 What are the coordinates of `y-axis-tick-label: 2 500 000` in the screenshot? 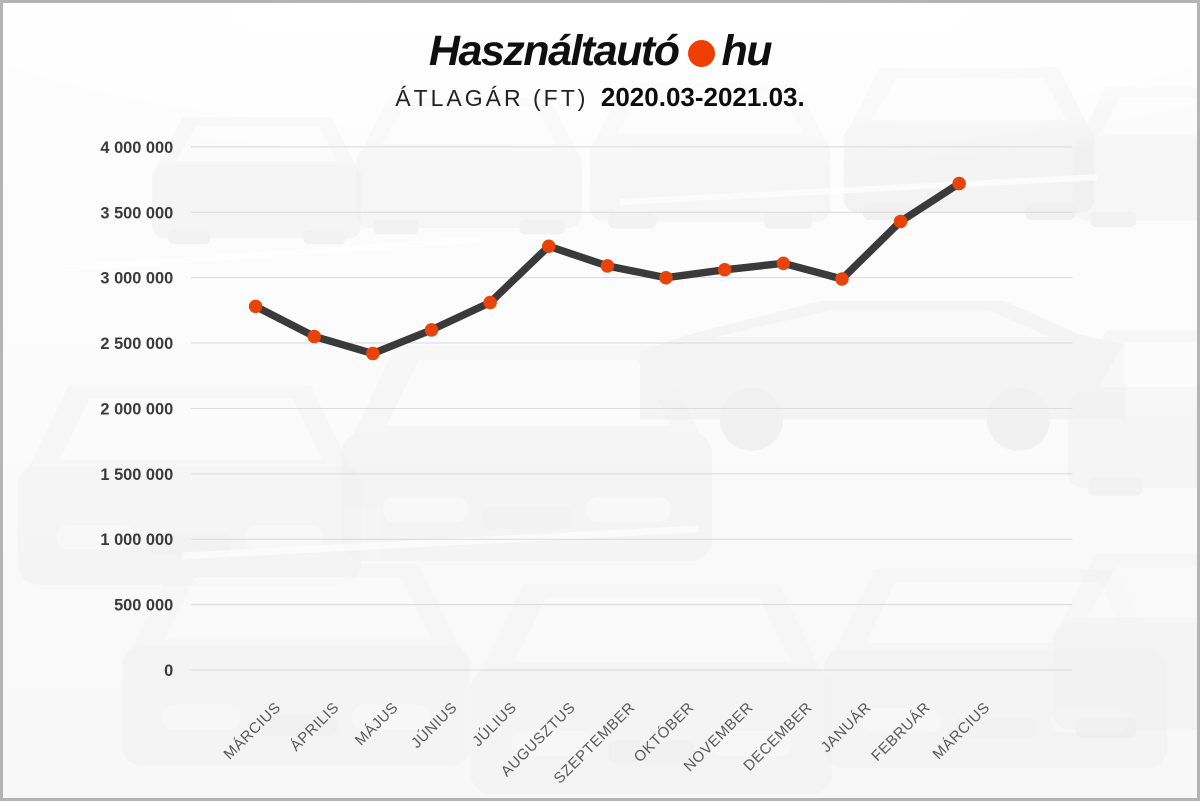 It's located at (136, 344).